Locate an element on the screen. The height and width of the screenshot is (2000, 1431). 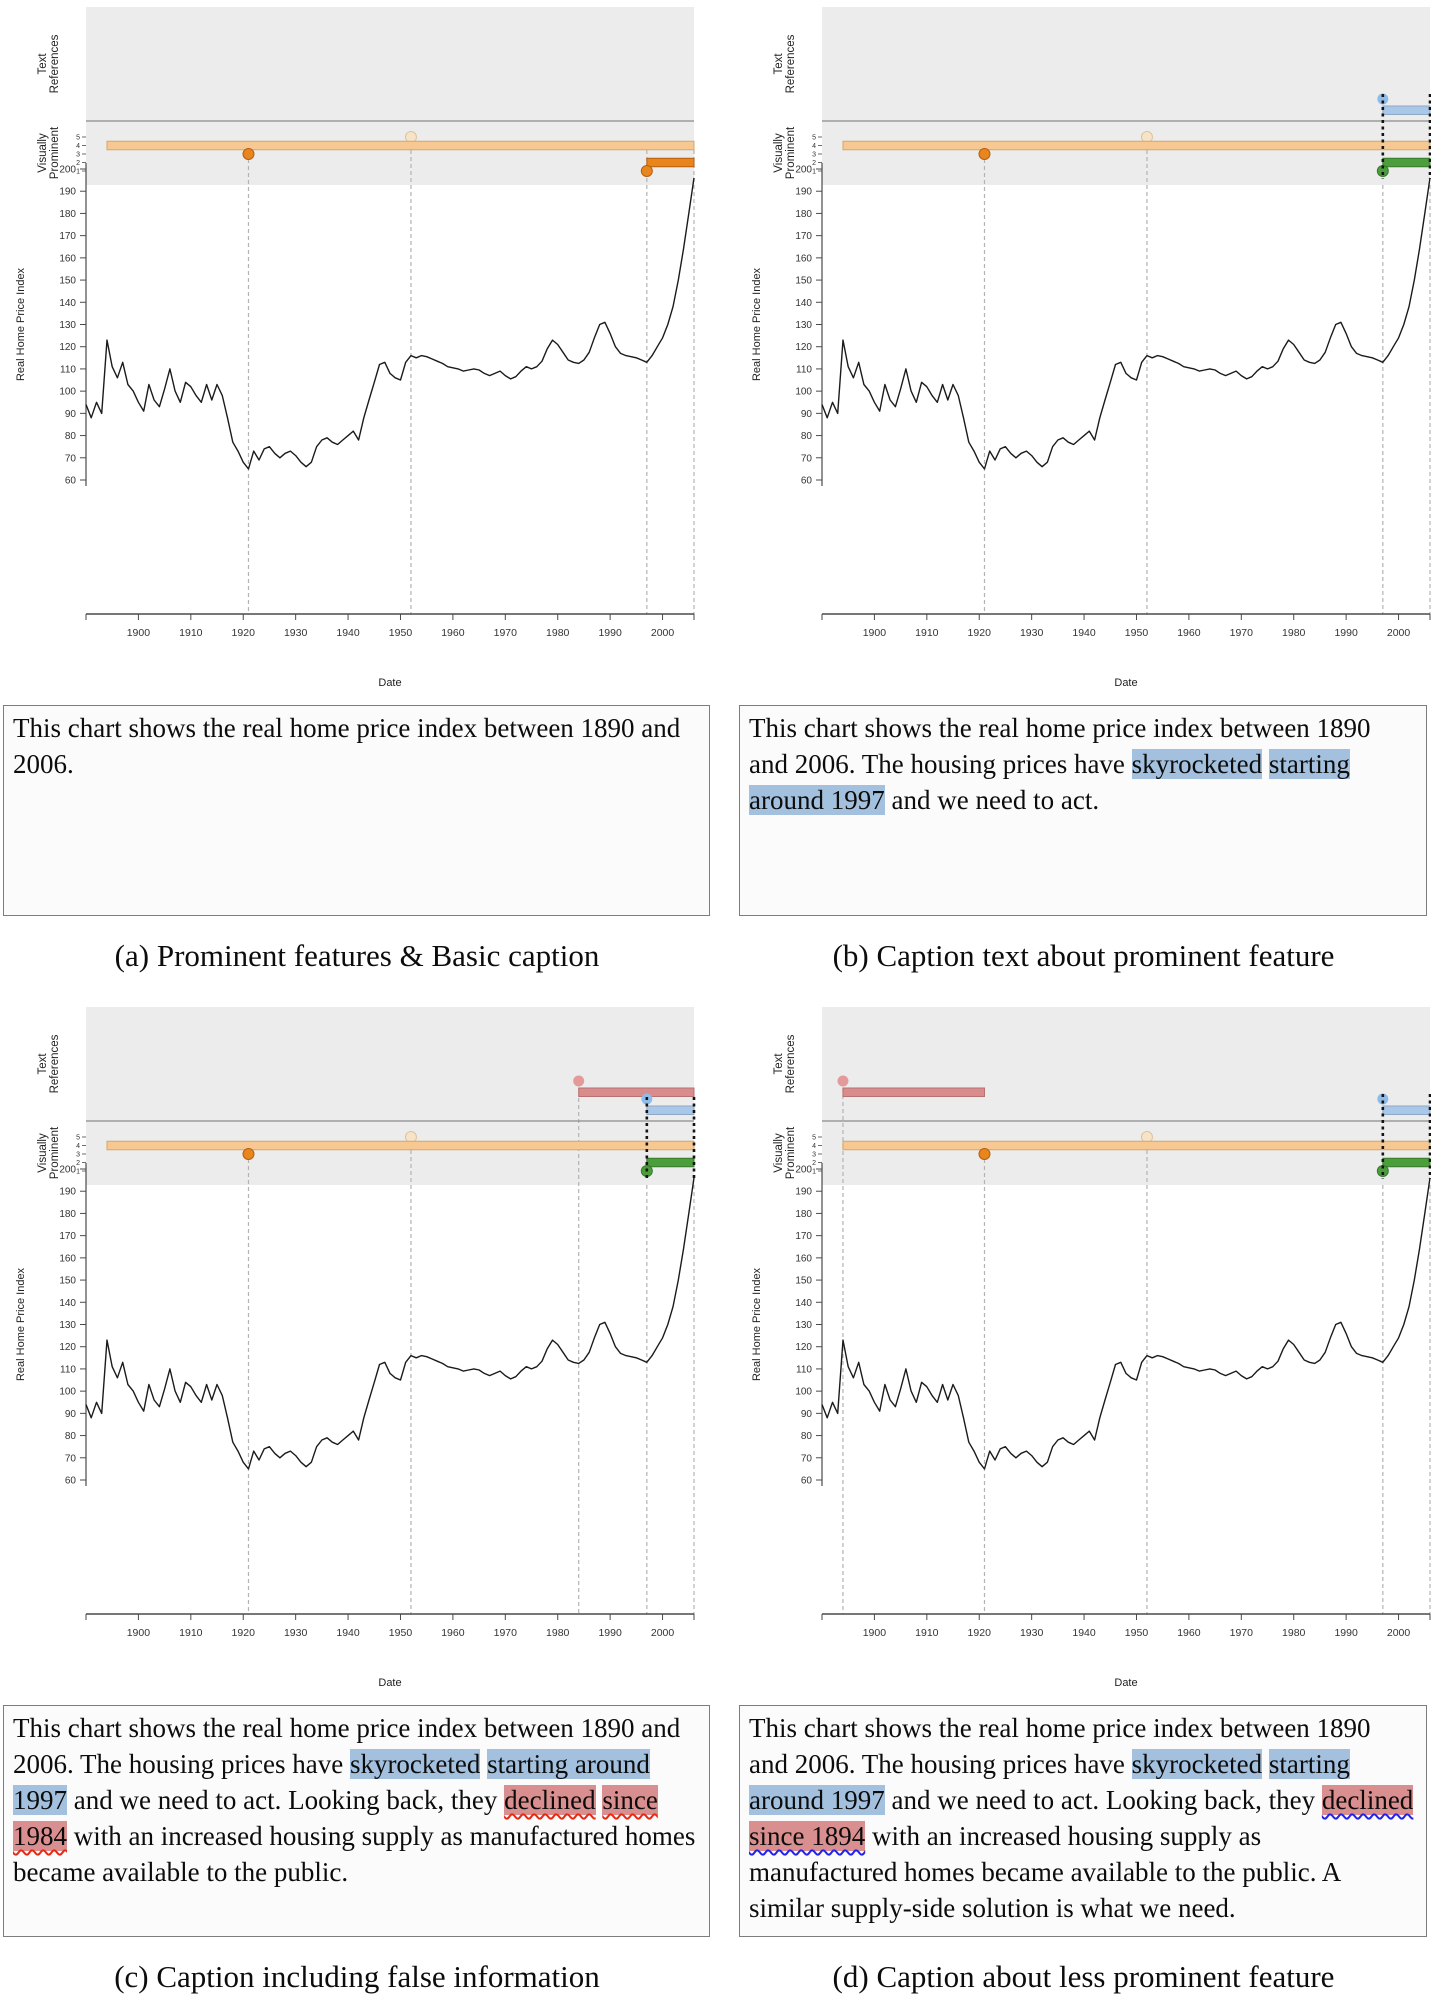
svg-text: 160 is located at coordinates (803, 1258).